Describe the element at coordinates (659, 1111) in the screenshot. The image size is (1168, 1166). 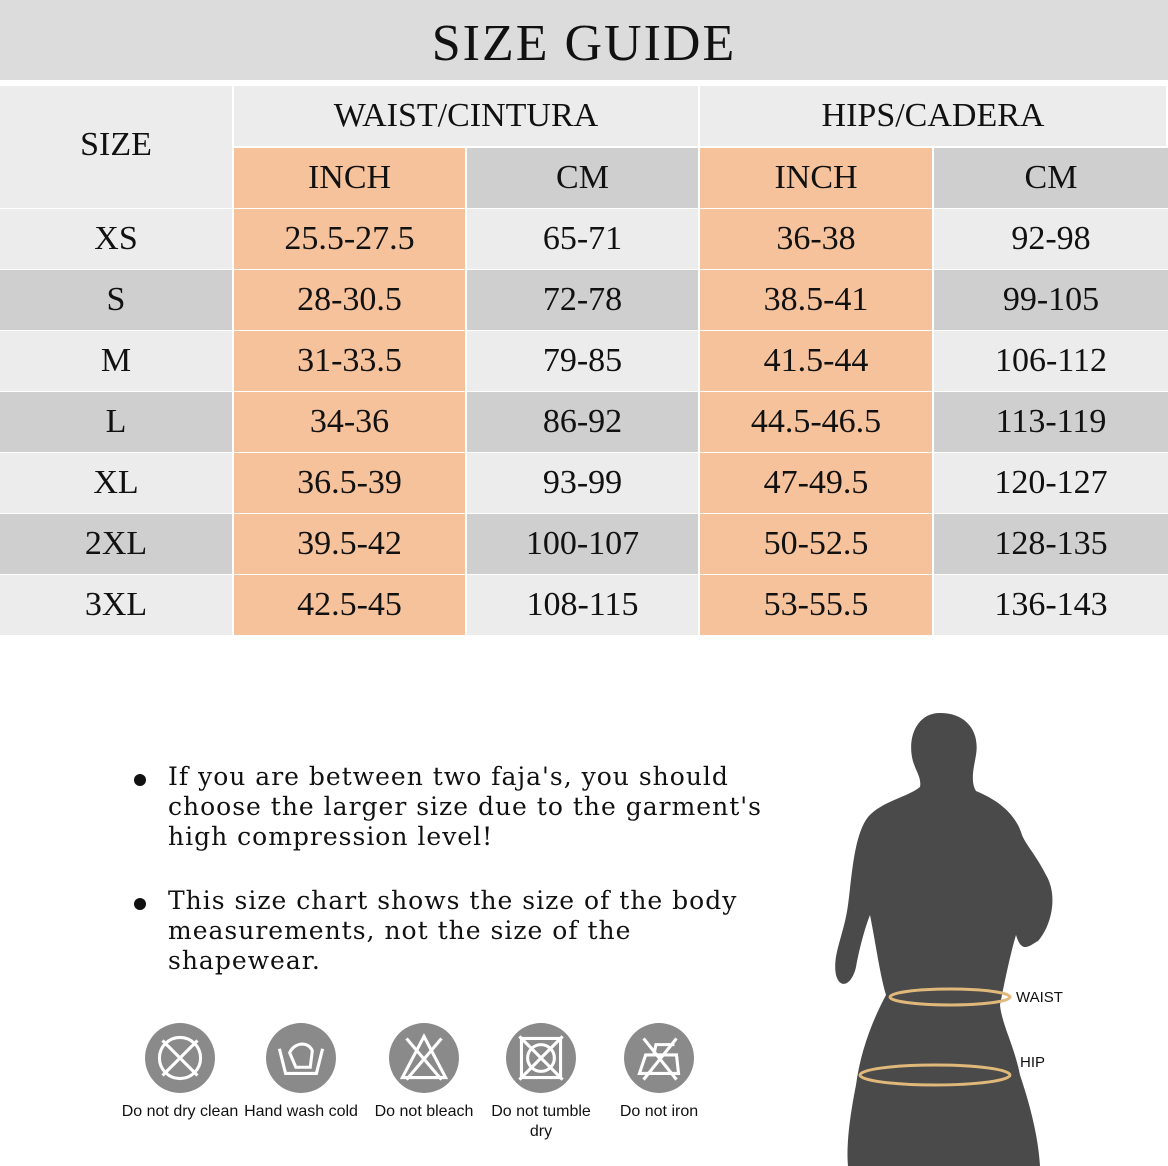
I see `care-label: Do not iron` at that location.